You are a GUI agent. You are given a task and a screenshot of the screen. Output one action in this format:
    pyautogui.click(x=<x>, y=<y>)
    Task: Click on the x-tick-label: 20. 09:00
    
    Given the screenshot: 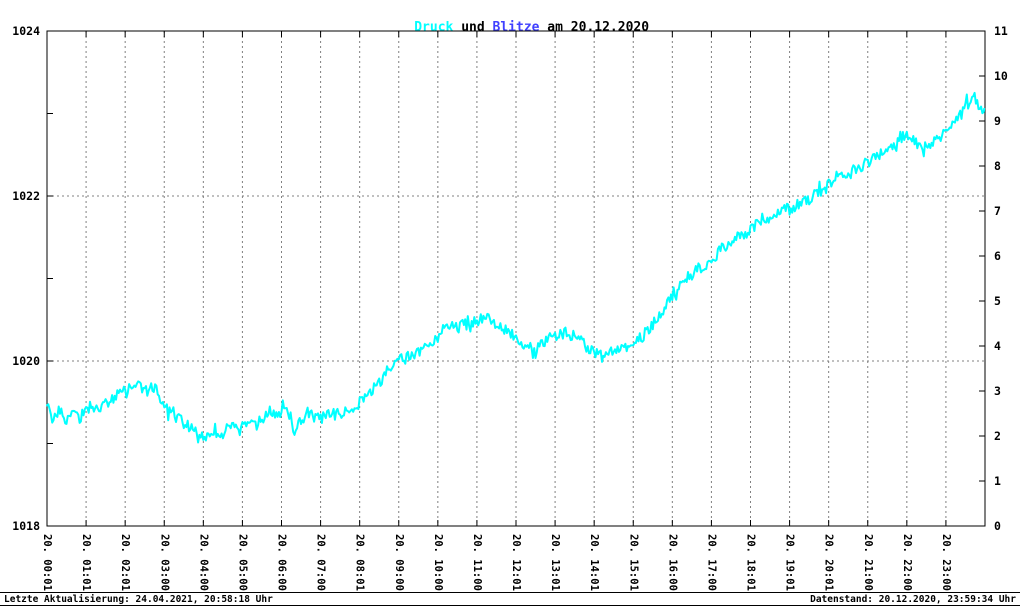 What is the action you would take?
    pyautogui.click(x=399, y=562)
    